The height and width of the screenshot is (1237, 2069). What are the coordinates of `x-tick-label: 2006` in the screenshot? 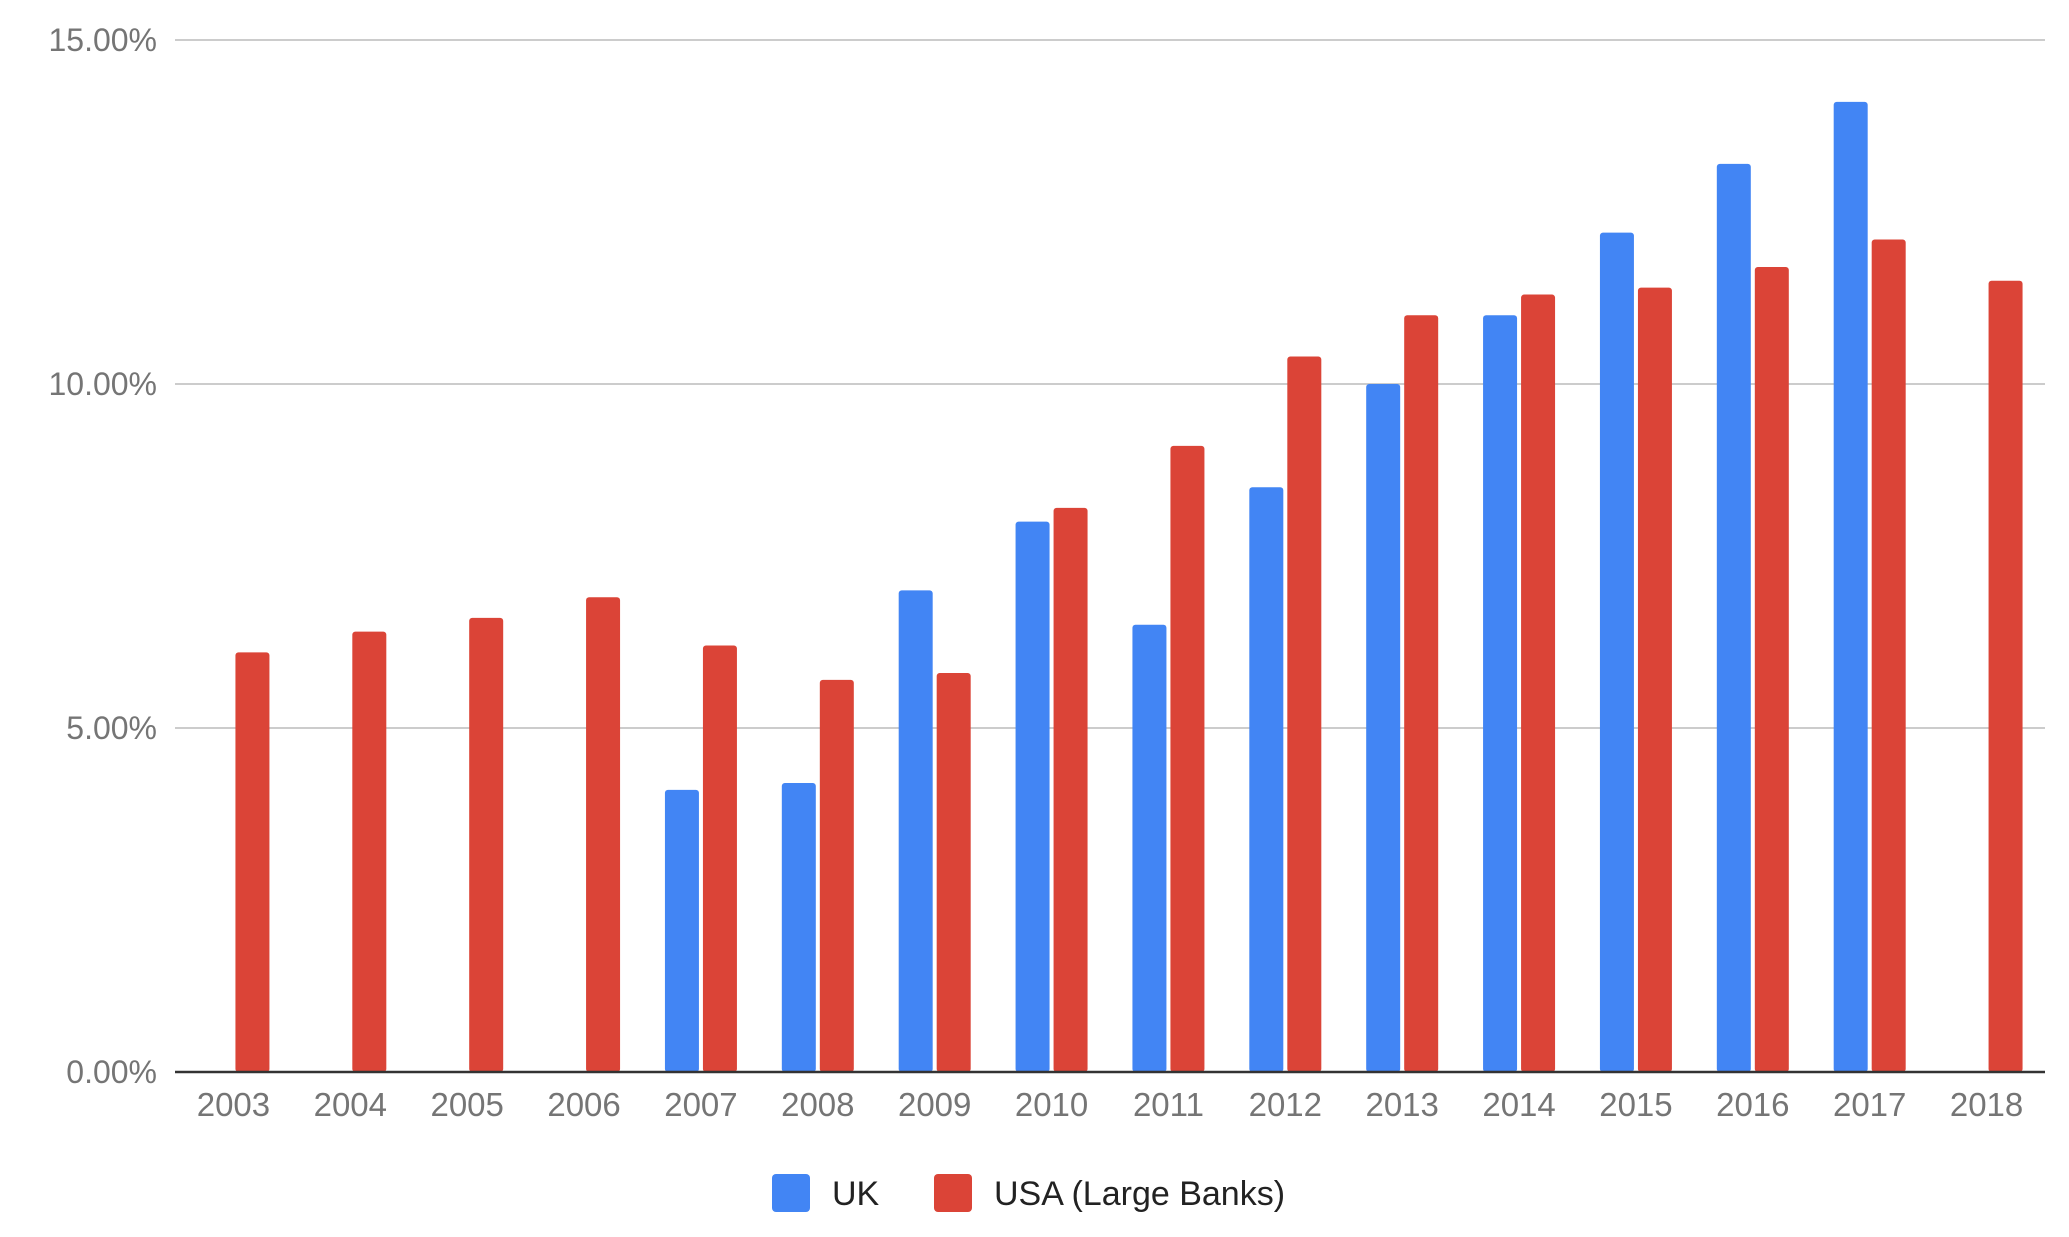 It's located at (583, 1104).